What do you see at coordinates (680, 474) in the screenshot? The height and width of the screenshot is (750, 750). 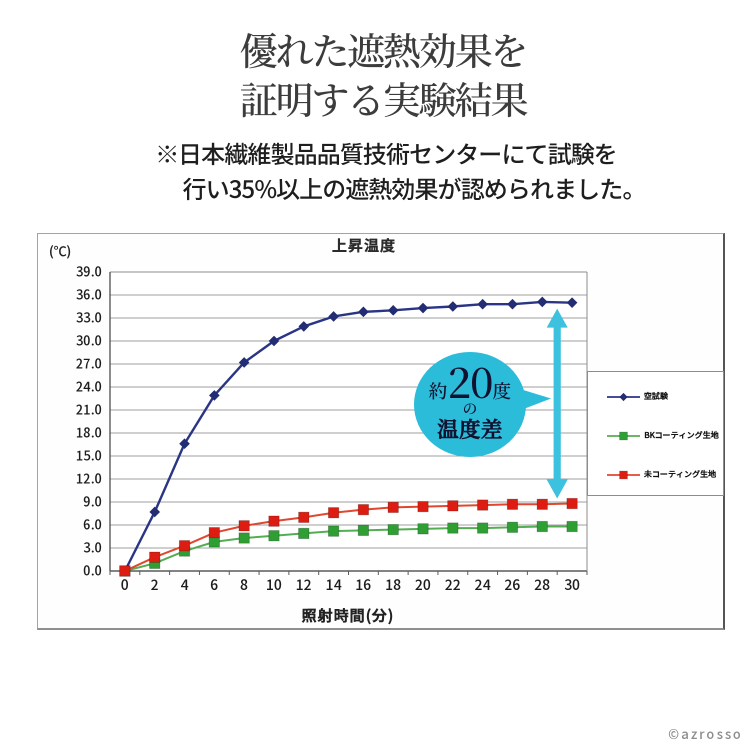 I see `legend-label: 未コーティング生地` at bounding box center [680, 474].